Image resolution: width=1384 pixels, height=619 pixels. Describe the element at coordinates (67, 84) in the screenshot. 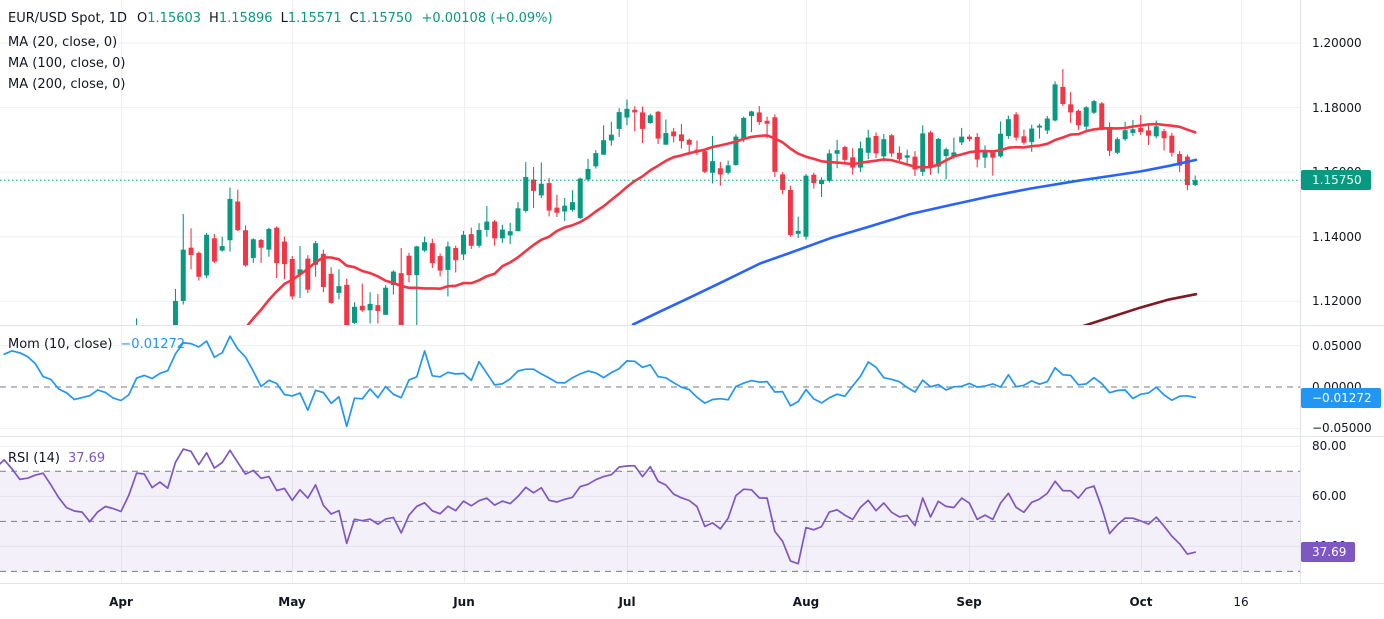

I see `ma200-legend: MA (200, close, 0)` at that location.